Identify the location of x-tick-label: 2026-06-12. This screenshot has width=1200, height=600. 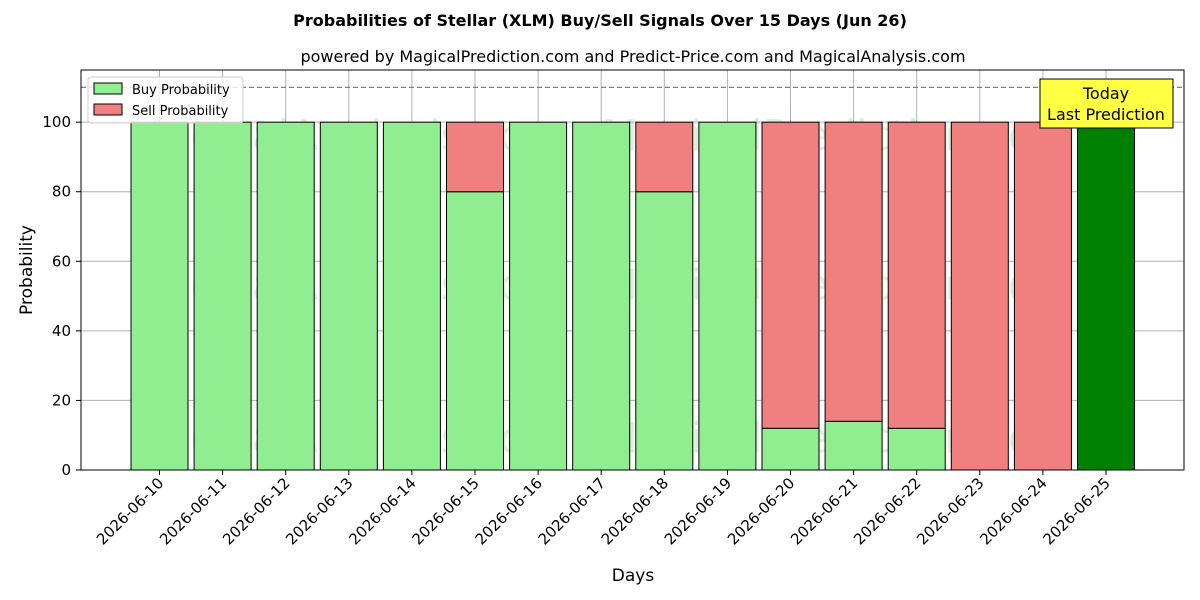
(256, 511).